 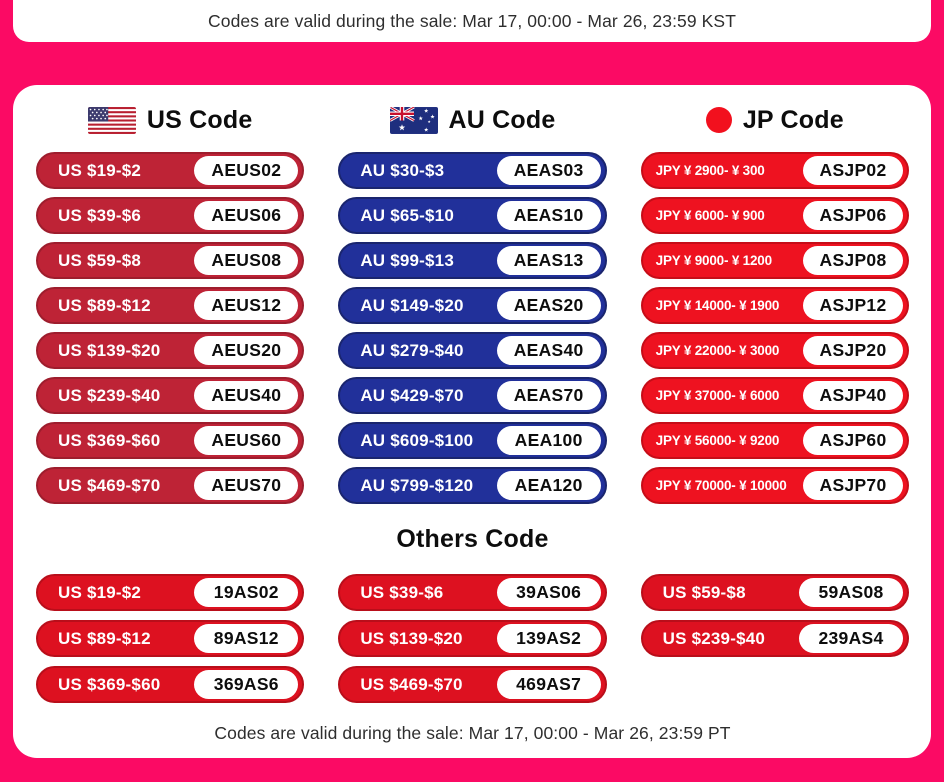 I want to click on coupon-pill: AU $99-$13 AEAS13, so click(x=472, y=260).